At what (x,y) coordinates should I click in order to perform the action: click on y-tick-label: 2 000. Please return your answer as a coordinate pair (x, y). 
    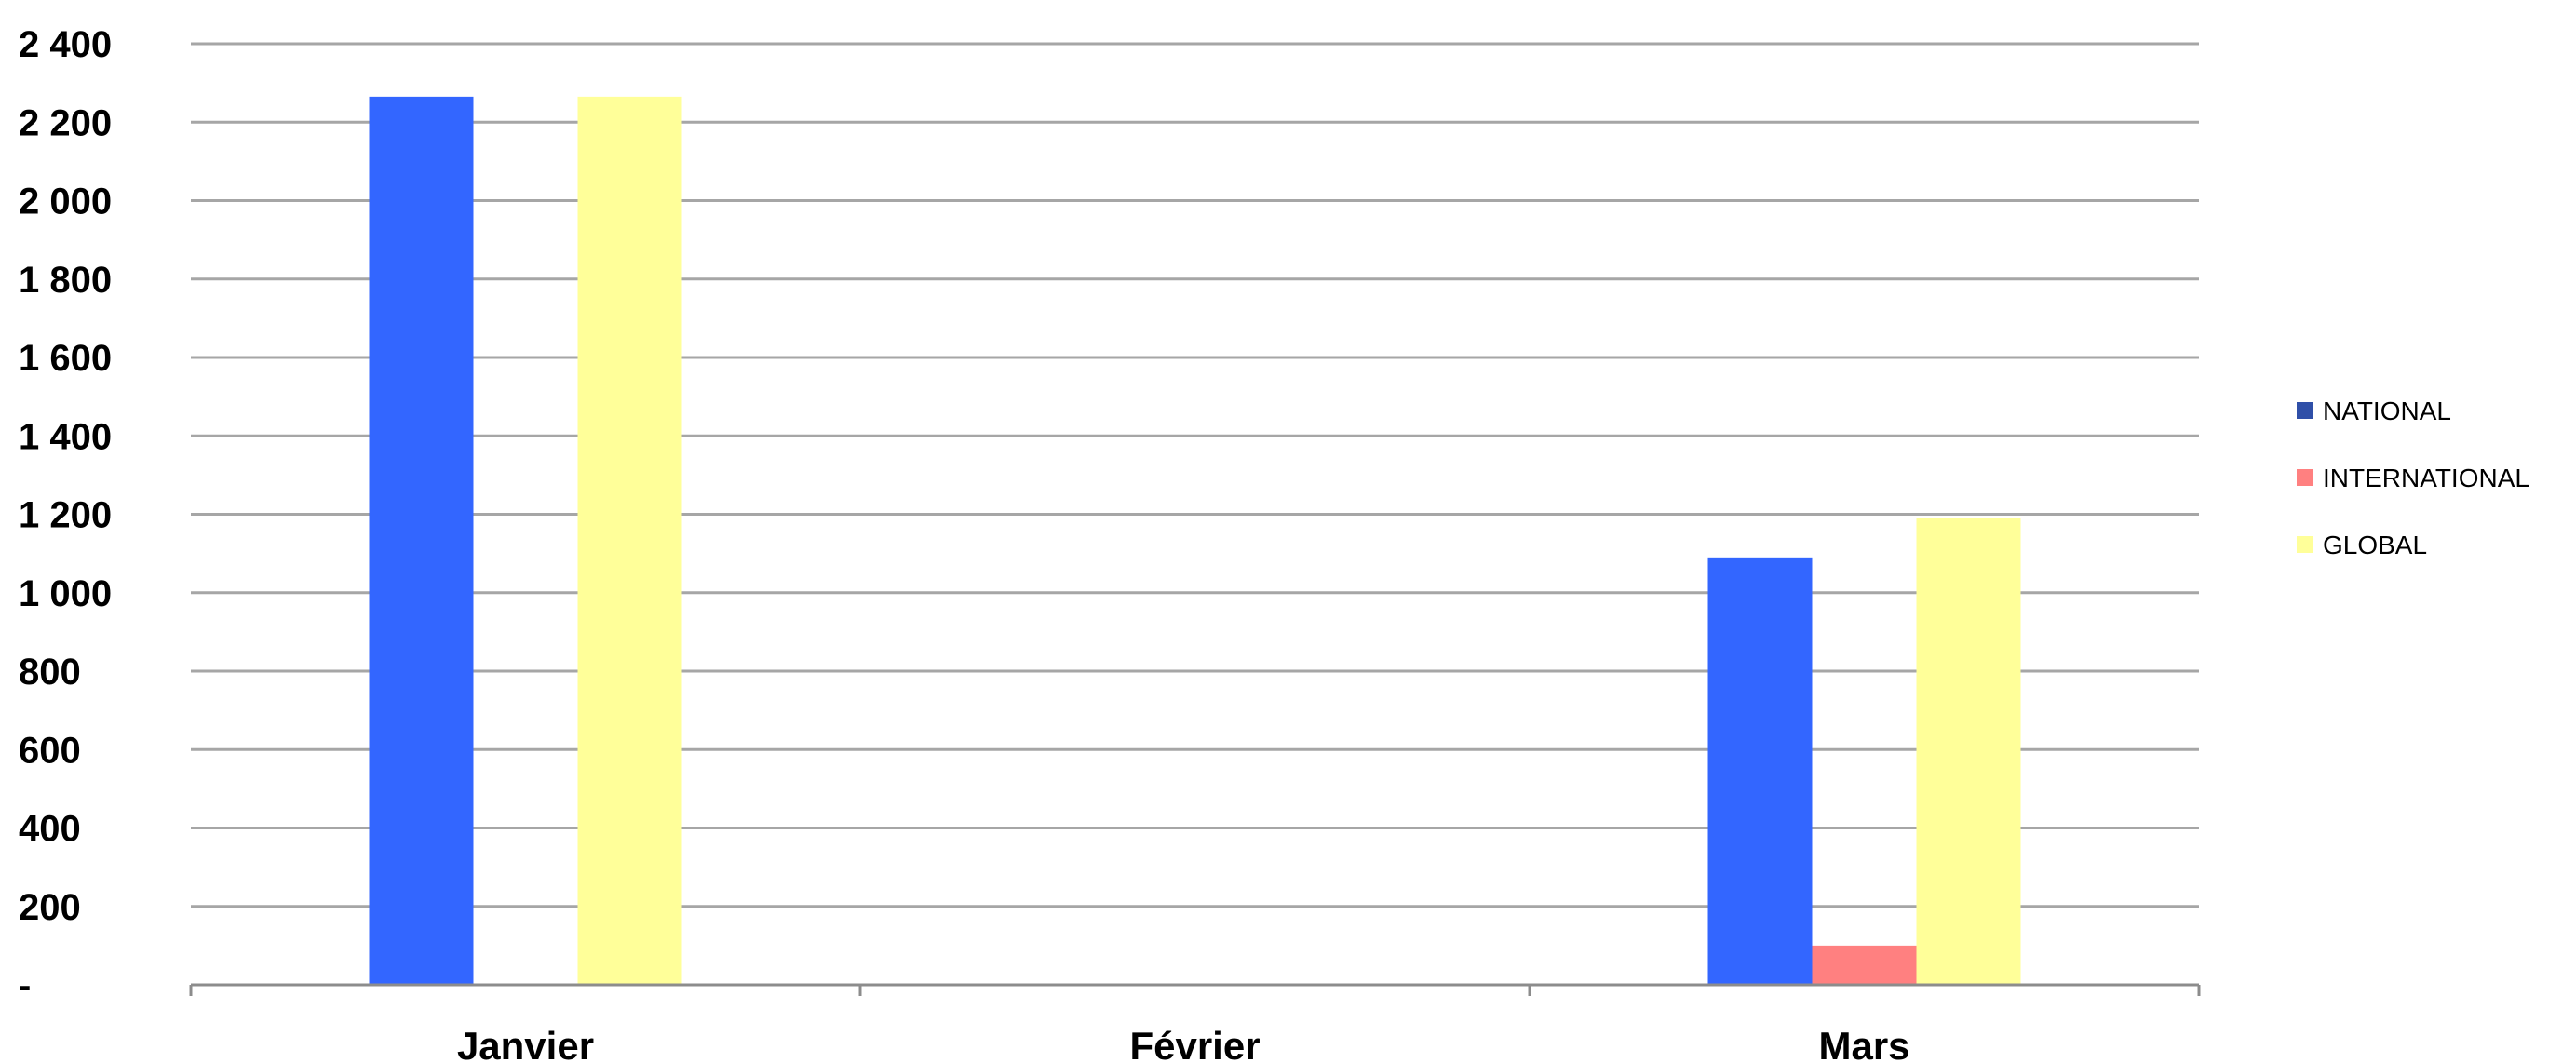
    Looking at the image, I should click on (65, 202).